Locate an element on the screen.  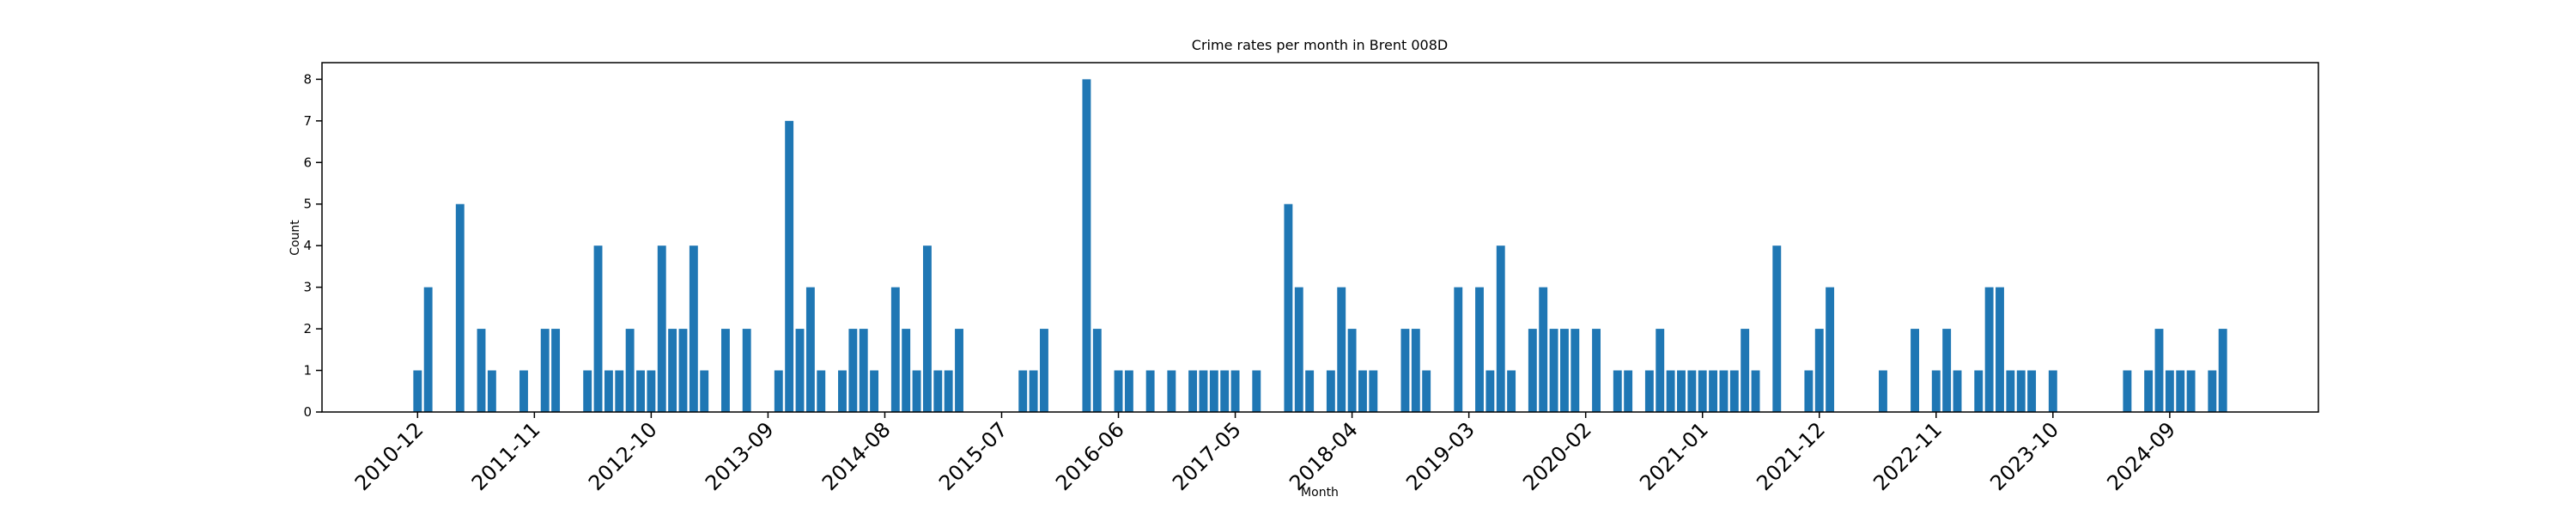
x-tick-label: 2023-10 is located at coordinates (2024, 456).